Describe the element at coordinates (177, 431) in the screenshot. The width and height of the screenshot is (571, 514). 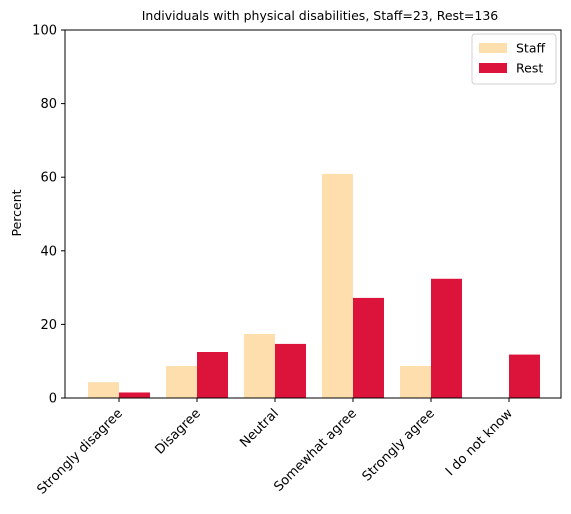
I see `x-tick-label: Disagree` at that location.